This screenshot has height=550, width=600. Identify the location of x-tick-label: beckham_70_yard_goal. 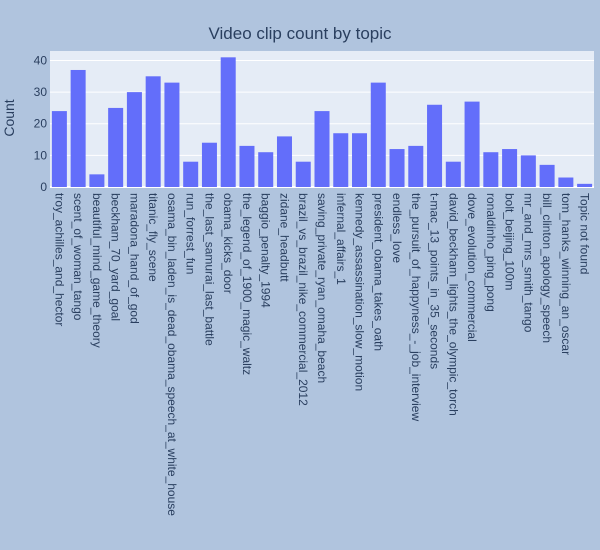
(116, 257).